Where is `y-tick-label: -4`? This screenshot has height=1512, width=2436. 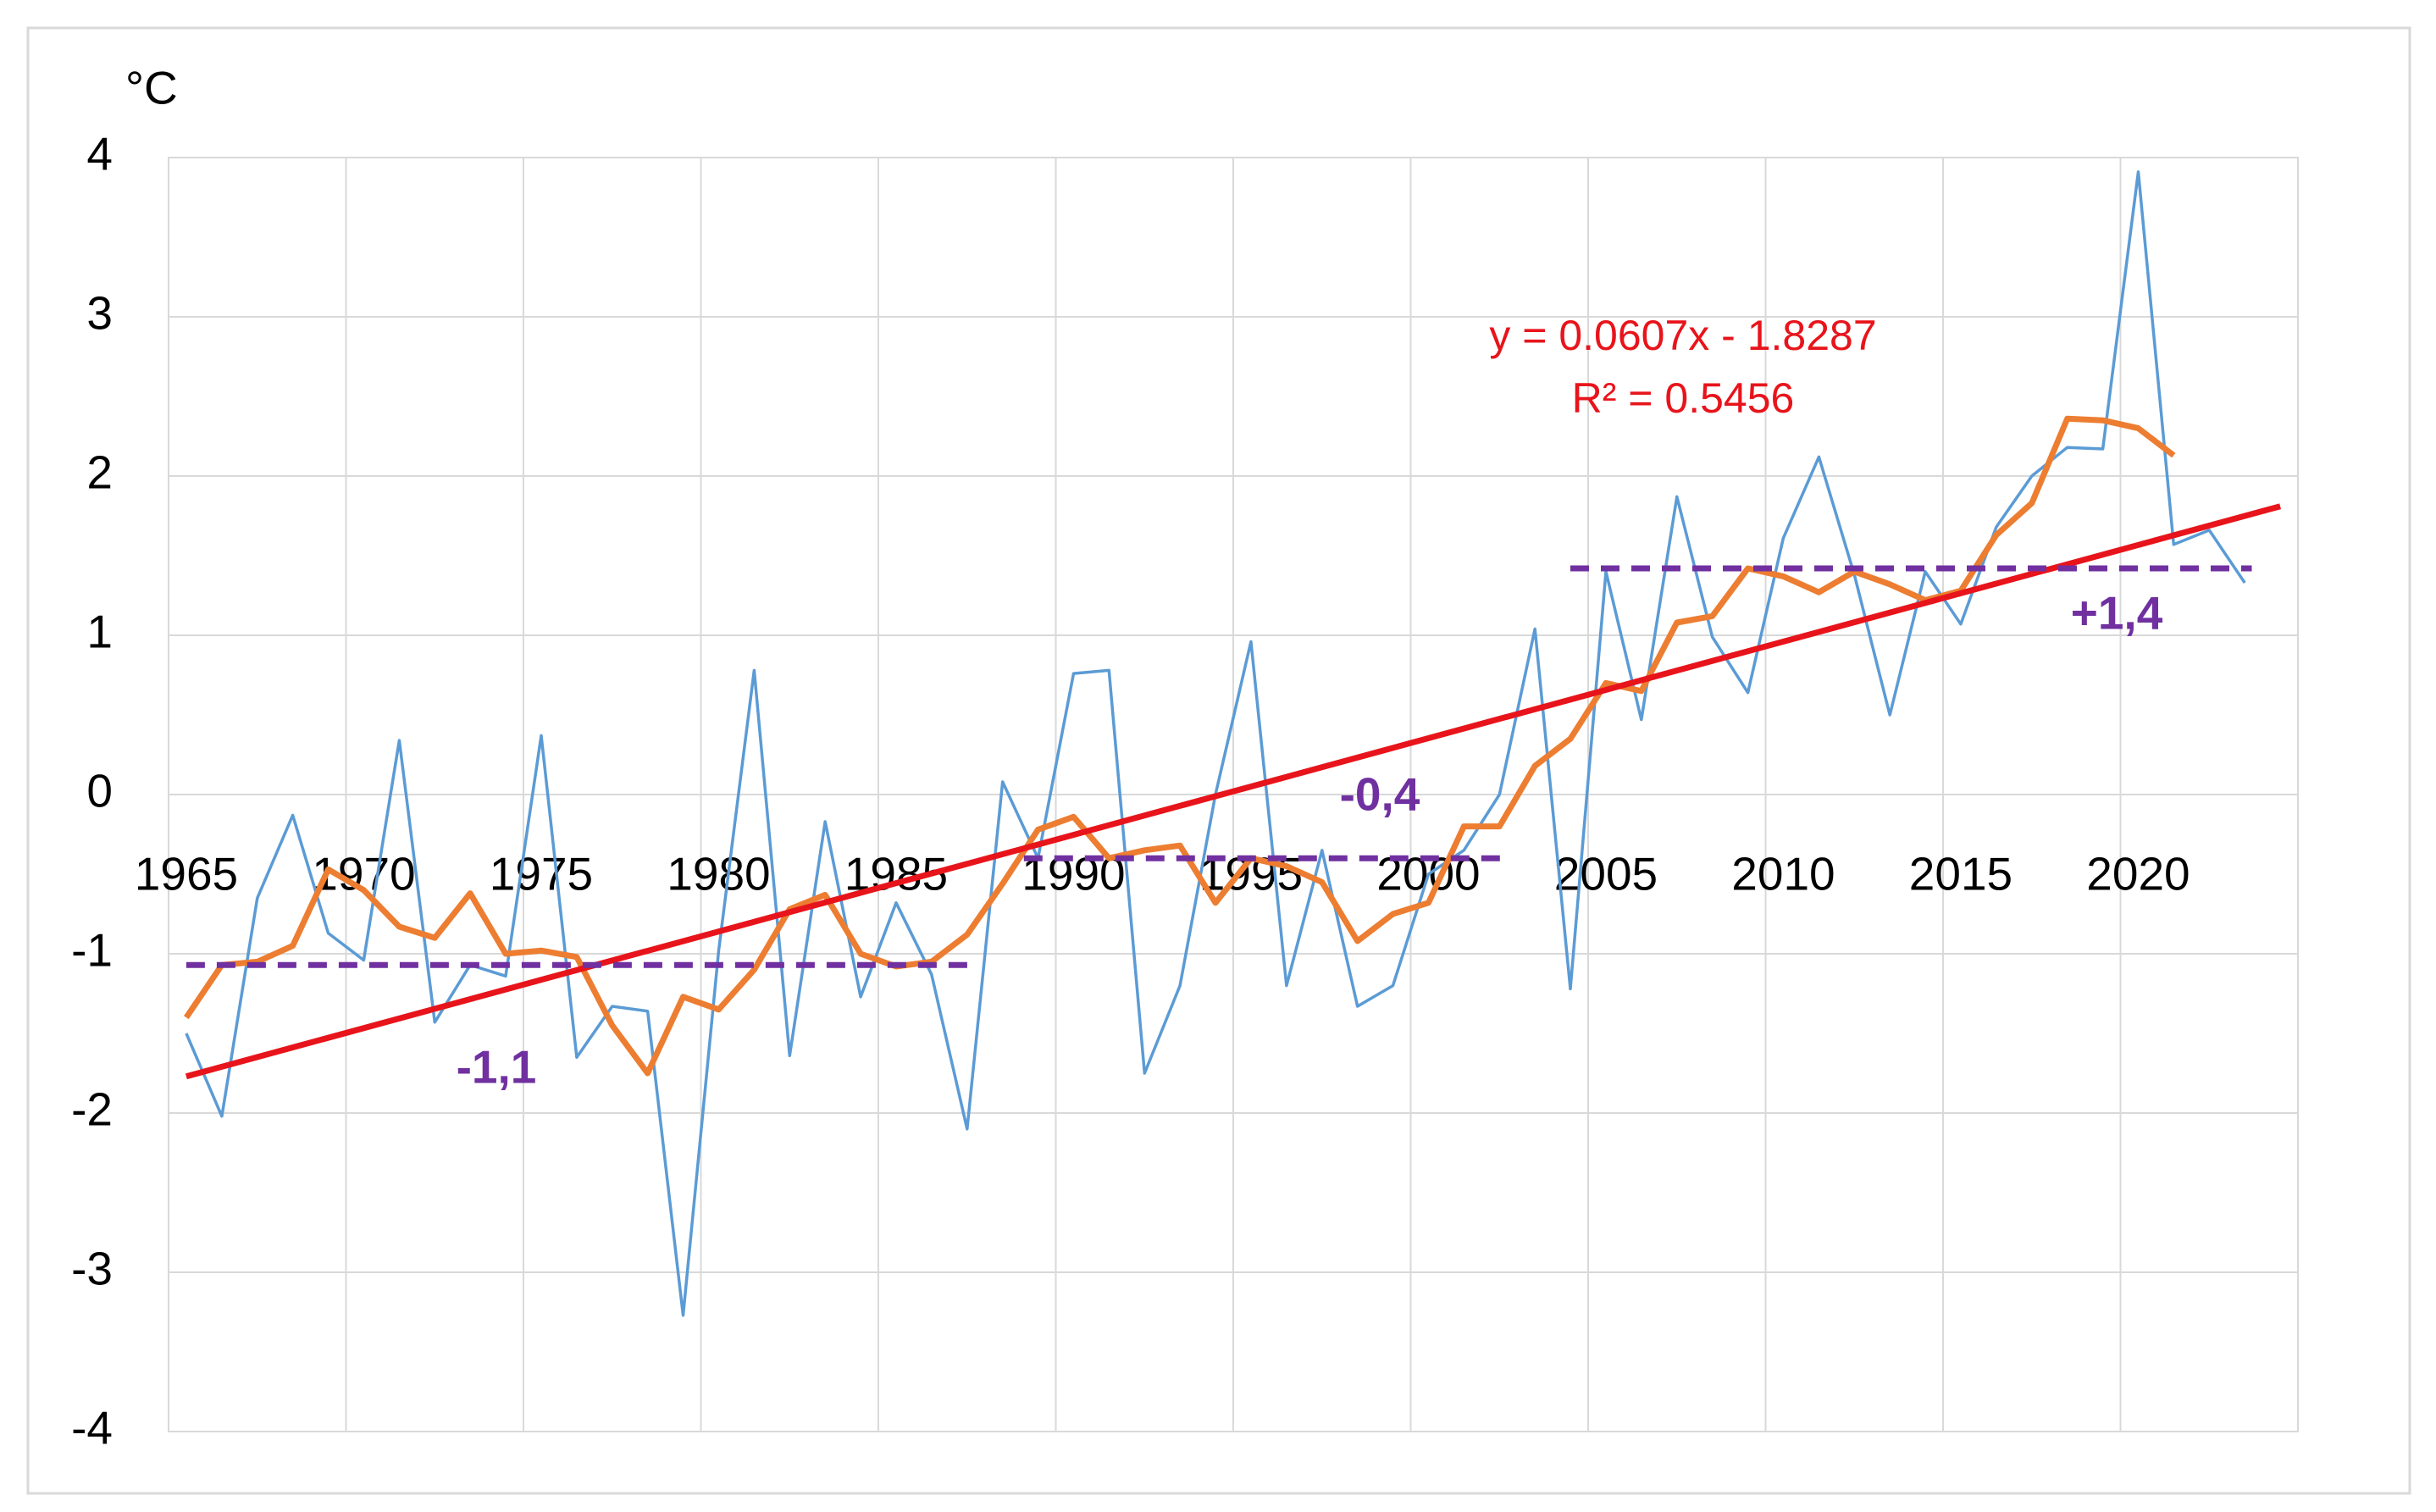
y-tick-label: -4 is located at coordinates (92, 1428).